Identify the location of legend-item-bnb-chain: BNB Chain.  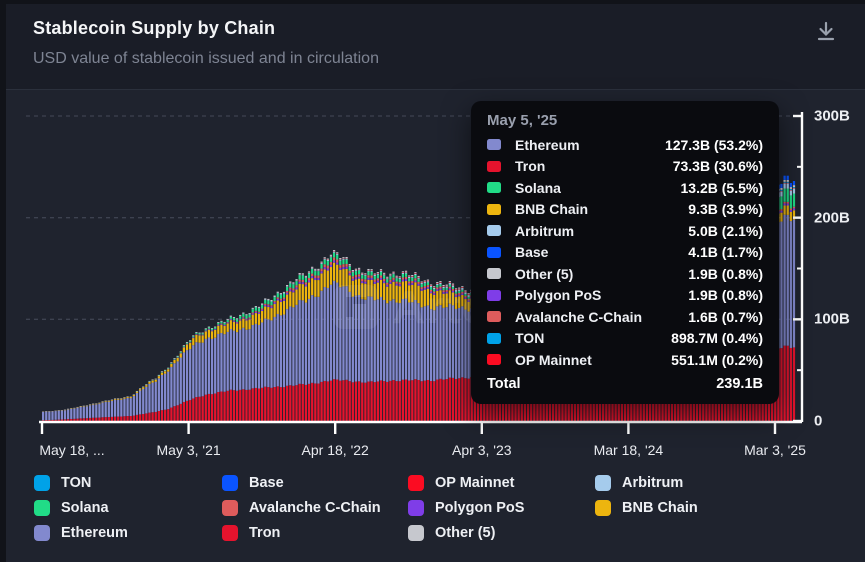
(646, 507).